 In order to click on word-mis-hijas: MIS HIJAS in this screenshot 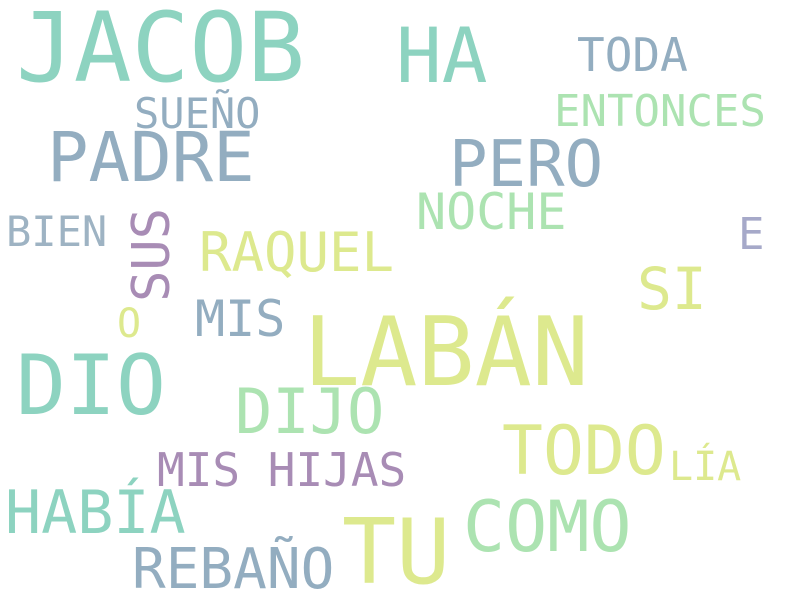, I will do `click(282, 470)`.